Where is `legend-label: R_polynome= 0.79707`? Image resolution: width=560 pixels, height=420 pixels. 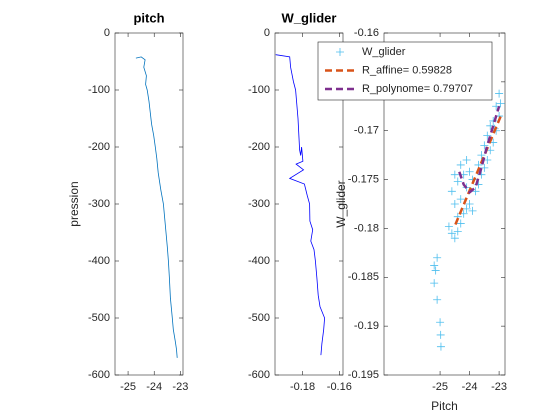 legend-label: R_polynome= 0.79707 is located at coordinates (417, 89).